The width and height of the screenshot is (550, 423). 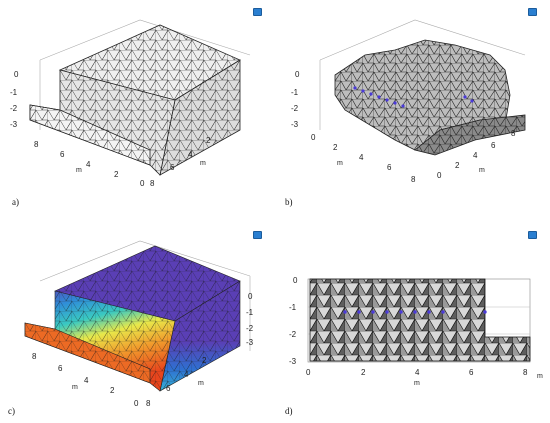 I want to click on panel-c-label: c), so click(x=11, y=411).